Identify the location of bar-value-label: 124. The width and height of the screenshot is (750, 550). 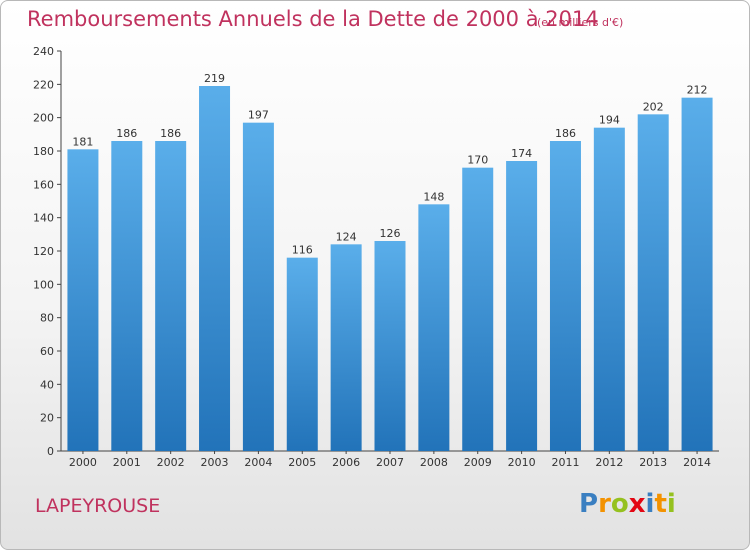
(346, 236).